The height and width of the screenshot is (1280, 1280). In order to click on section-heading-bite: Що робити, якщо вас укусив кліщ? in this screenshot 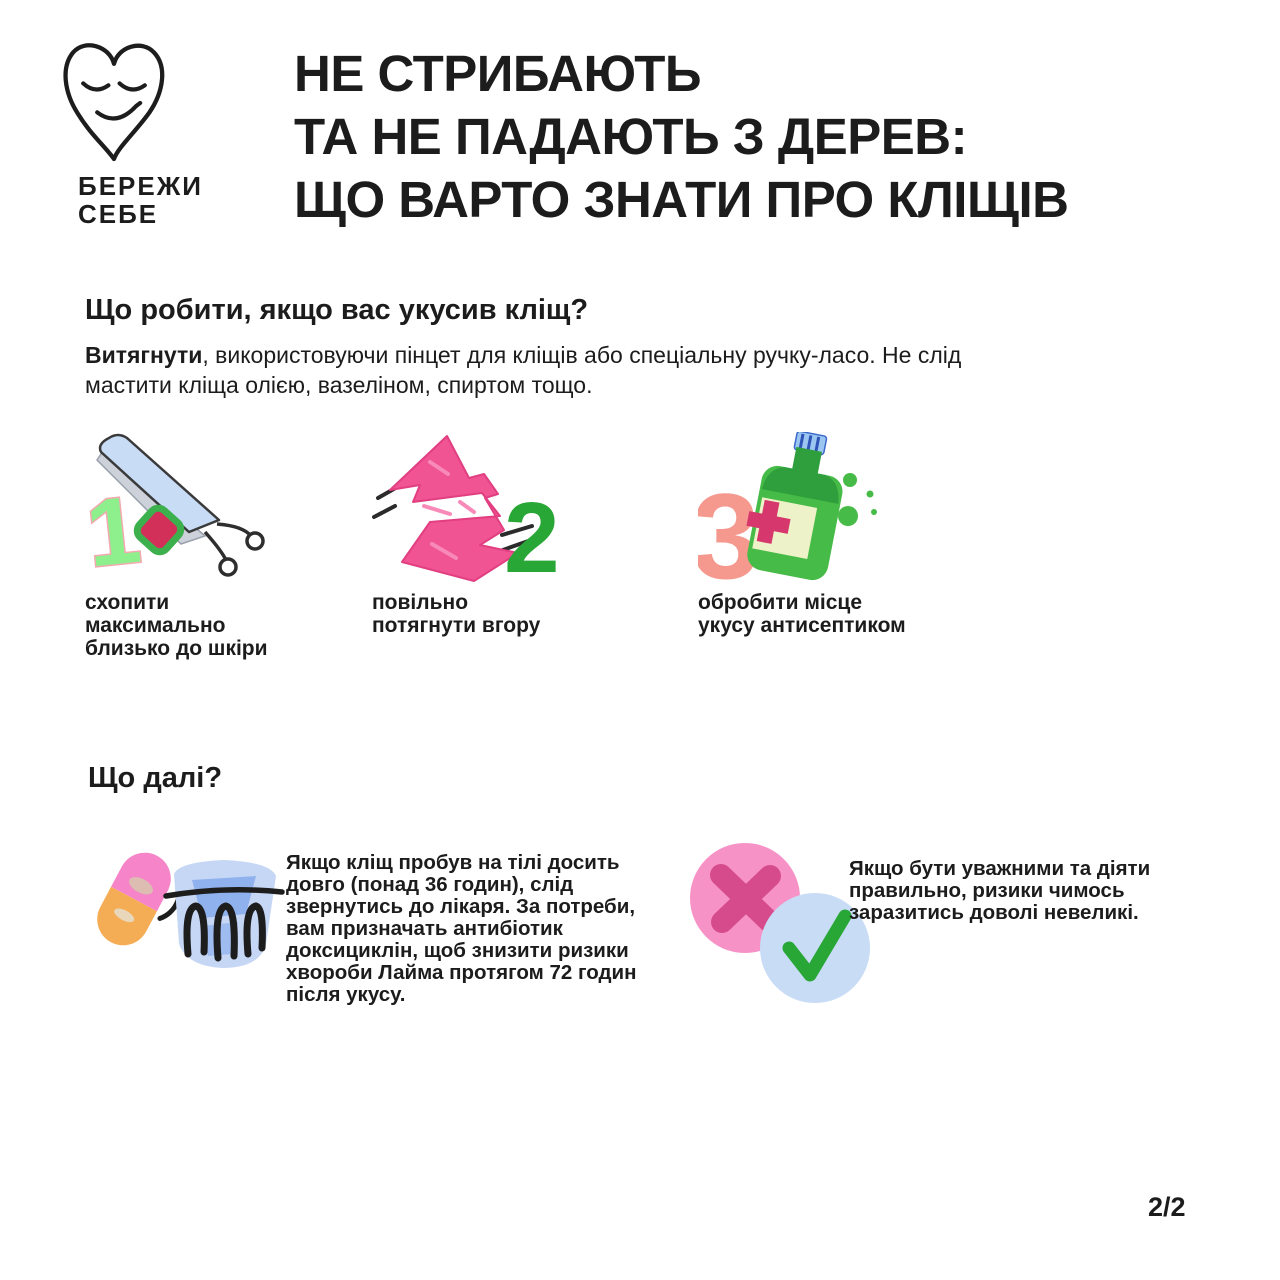, I will do `click(337, 310)`.